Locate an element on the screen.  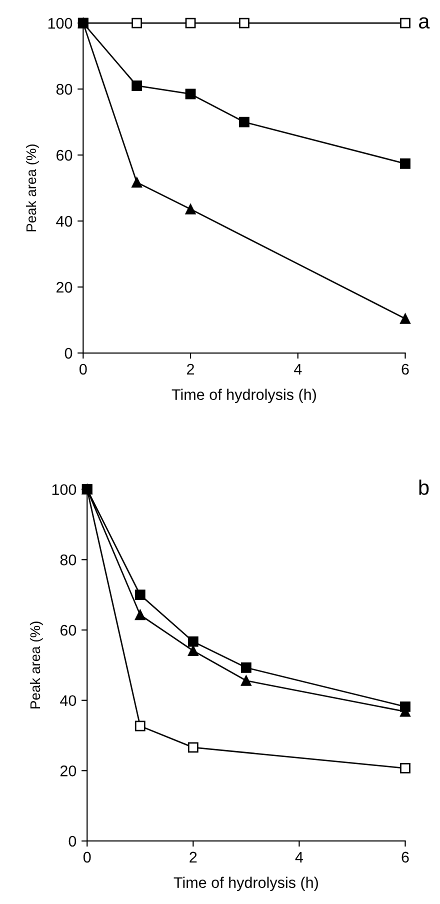
text: b is located at coordinates (424, 487).